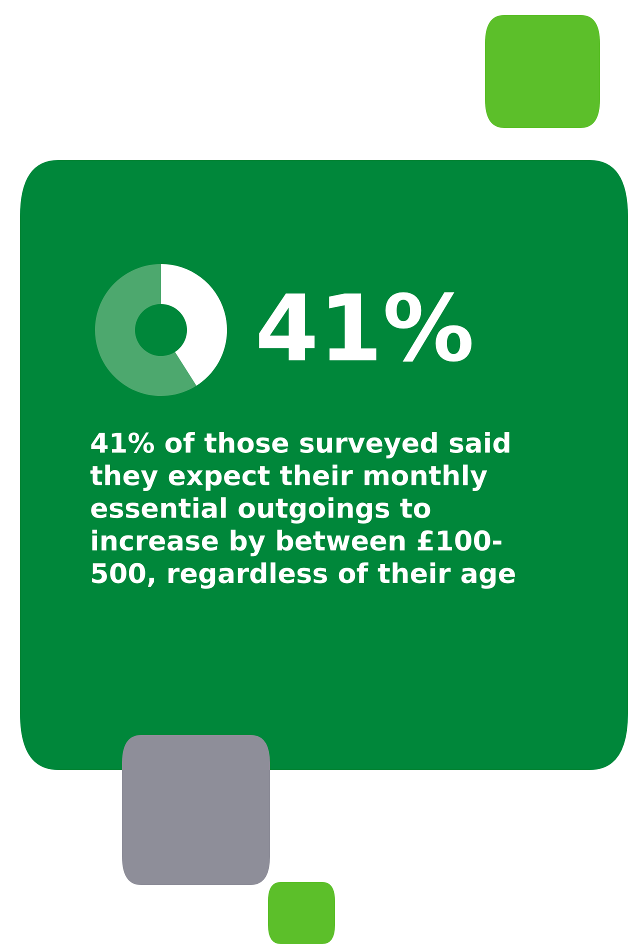  I want to click on text: 41% of those surveyed said they expect their monthly essential outgoings to increase by between £100- 500, regardless of their age, so click(302, 510).